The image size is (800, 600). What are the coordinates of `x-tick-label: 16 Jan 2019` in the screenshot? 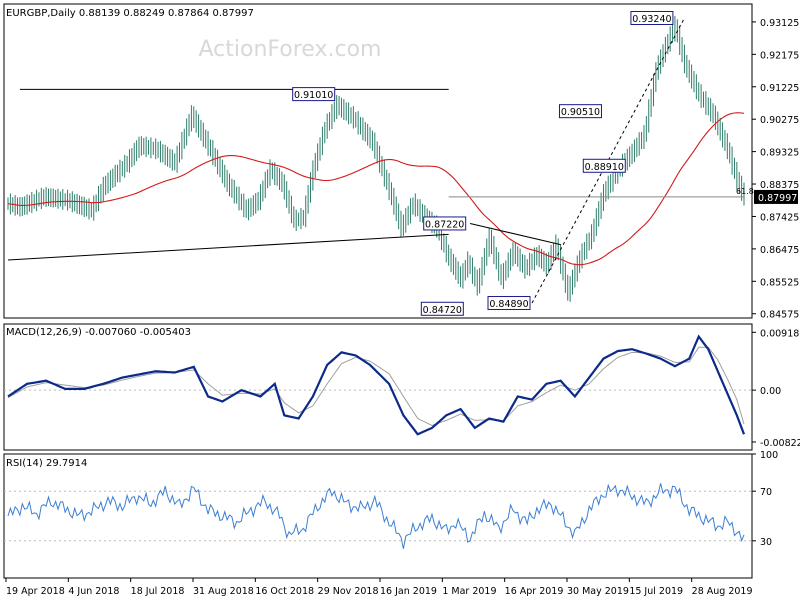 It's located at (408, 591).